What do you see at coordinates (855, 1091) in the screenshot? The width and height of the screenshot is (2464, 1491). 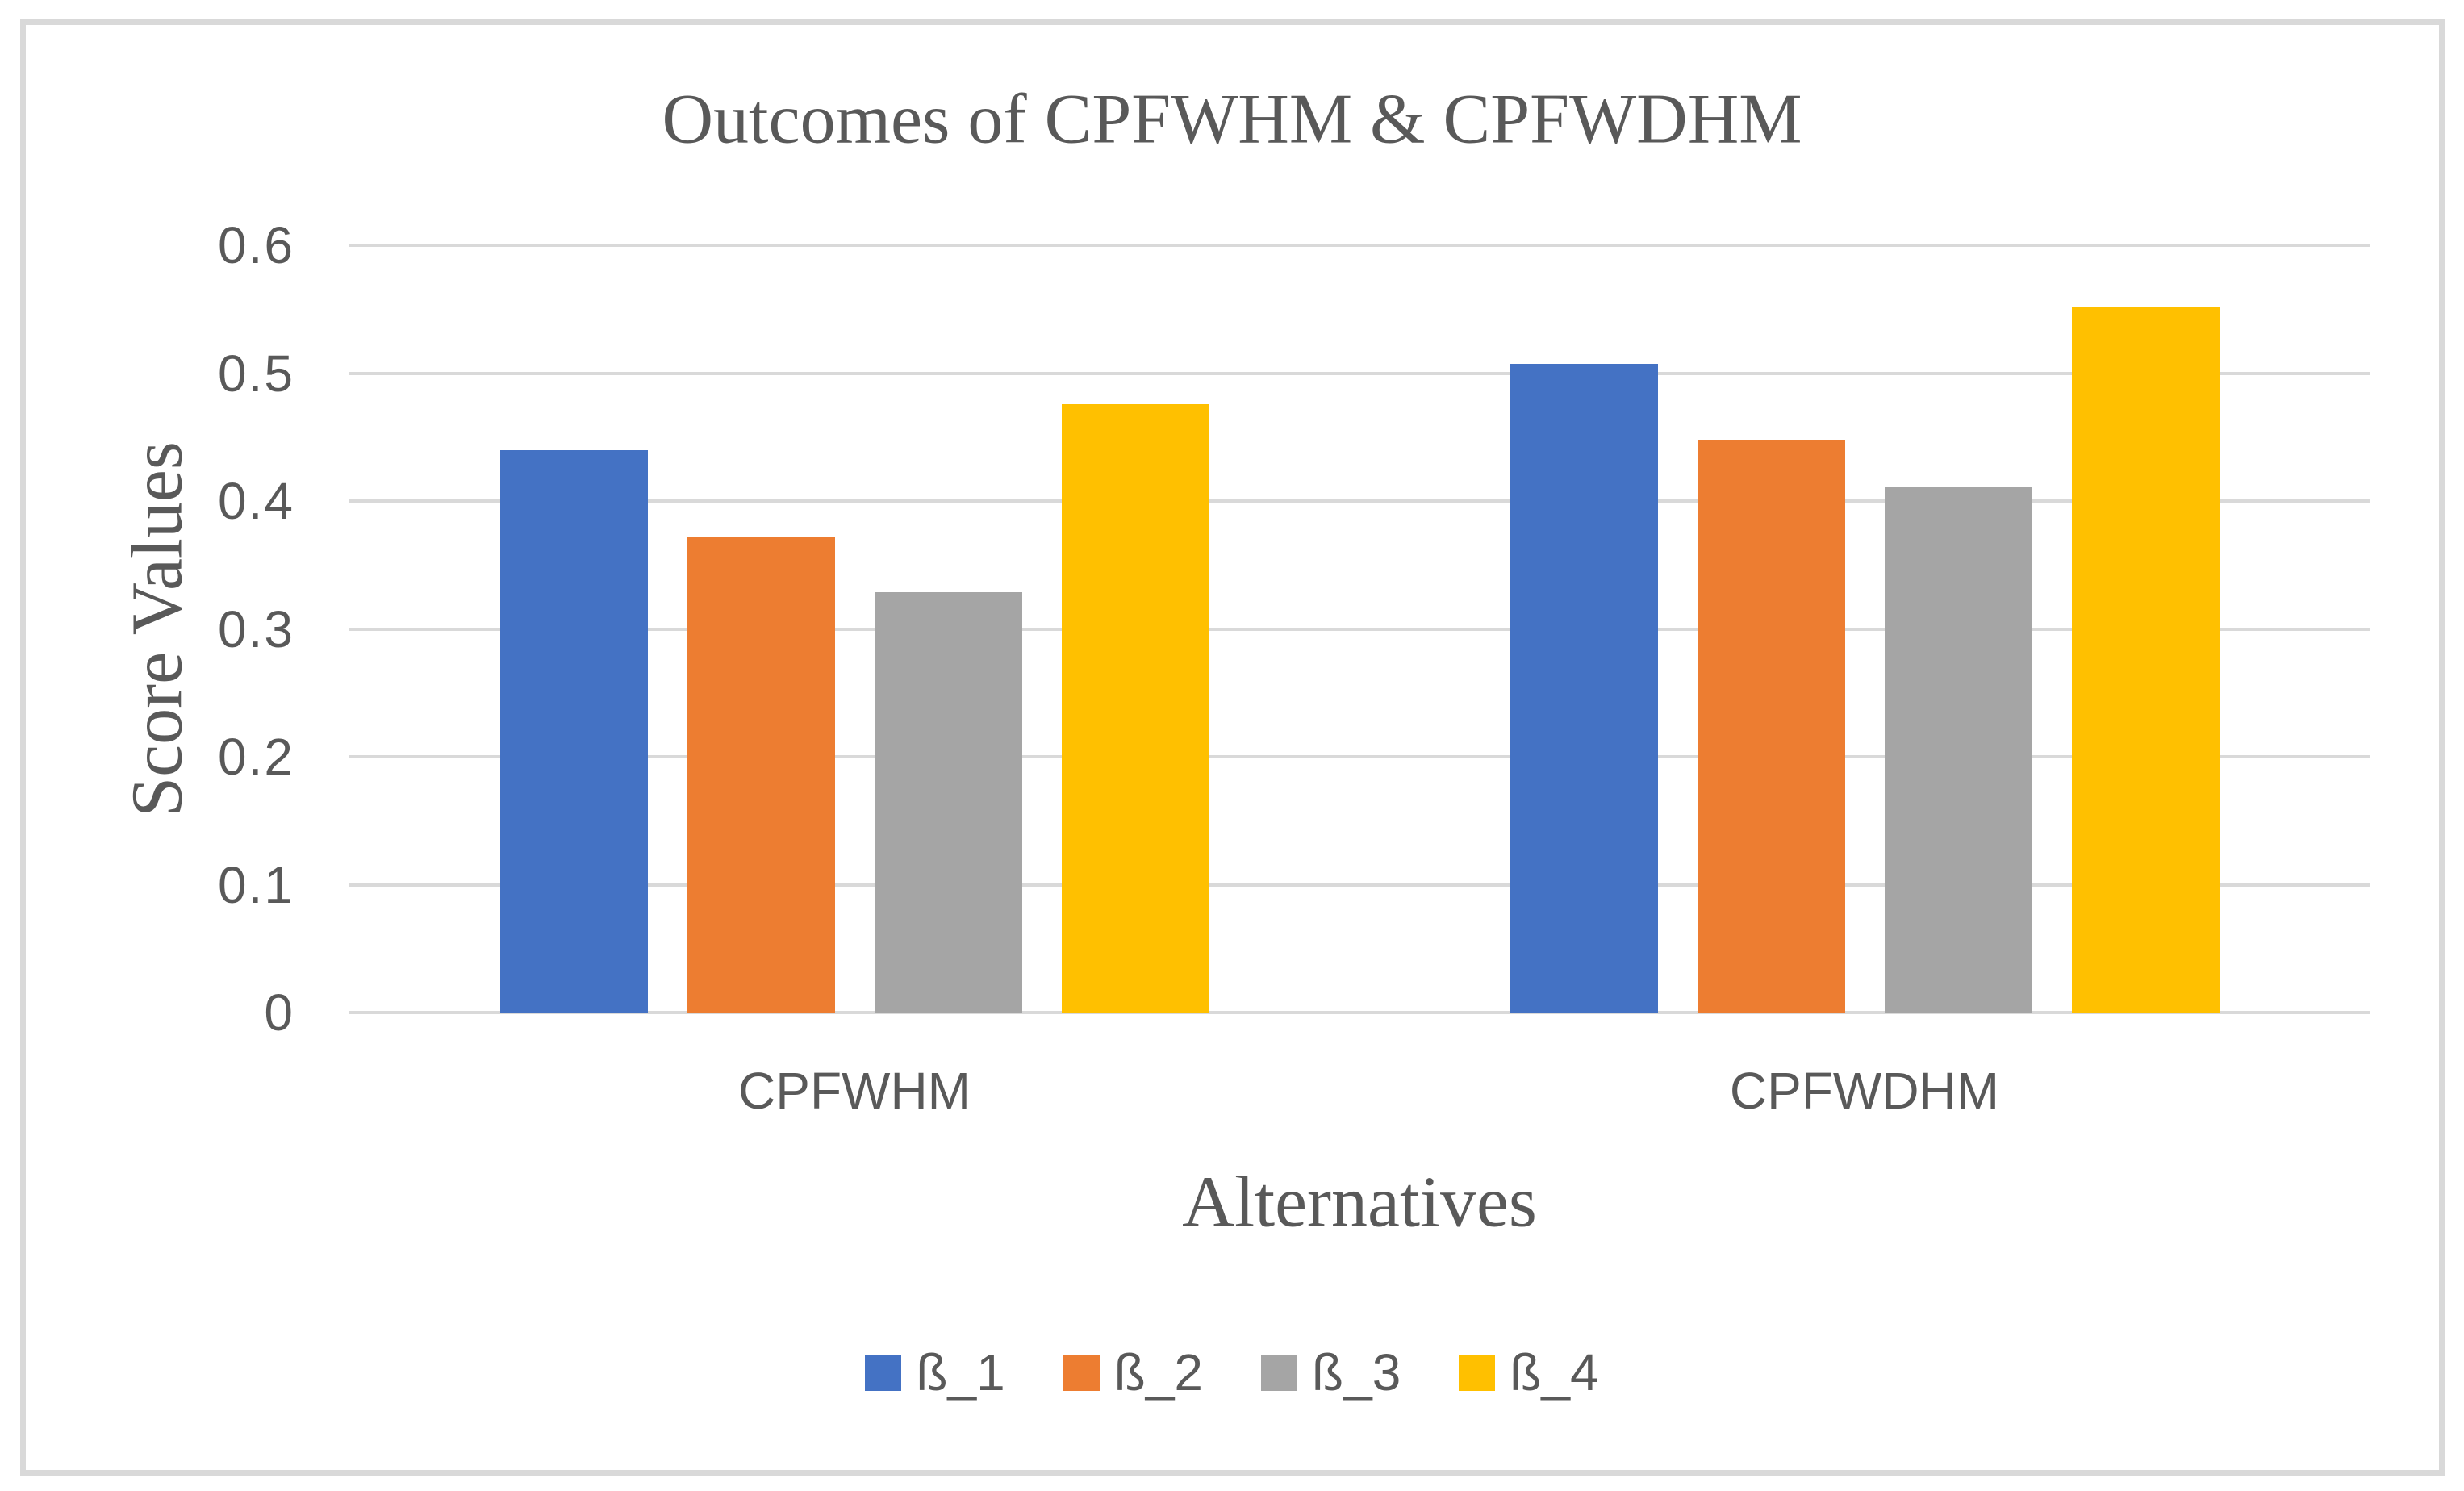 I see `x-category-label-CPFWHM: CPFWHM` at bounding box center [855, 1091].